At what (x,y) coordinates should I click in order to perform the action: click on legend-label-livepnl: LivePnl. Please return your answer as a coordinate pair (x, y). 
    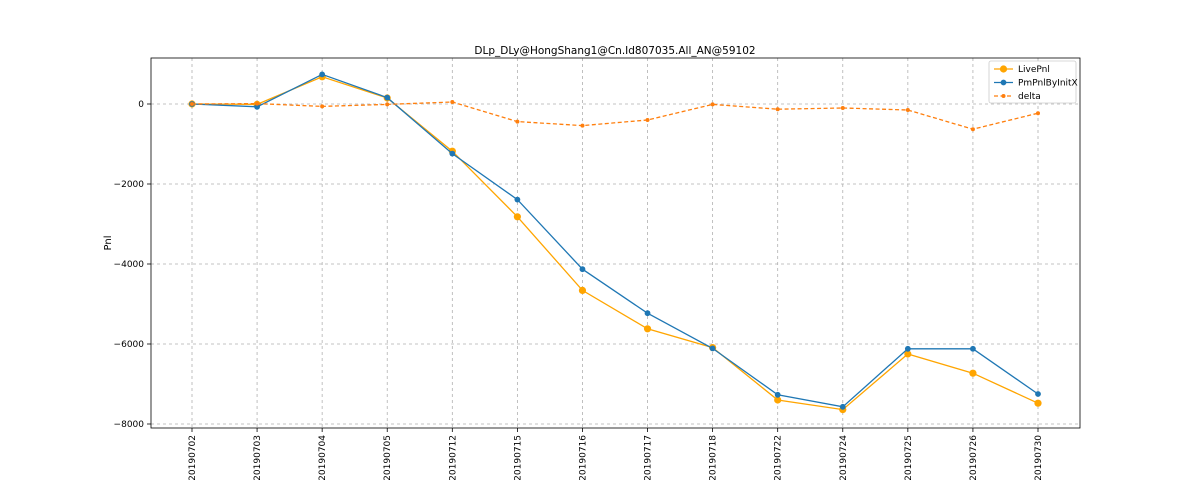
    Looking at the image, I should click on (1034, 70).